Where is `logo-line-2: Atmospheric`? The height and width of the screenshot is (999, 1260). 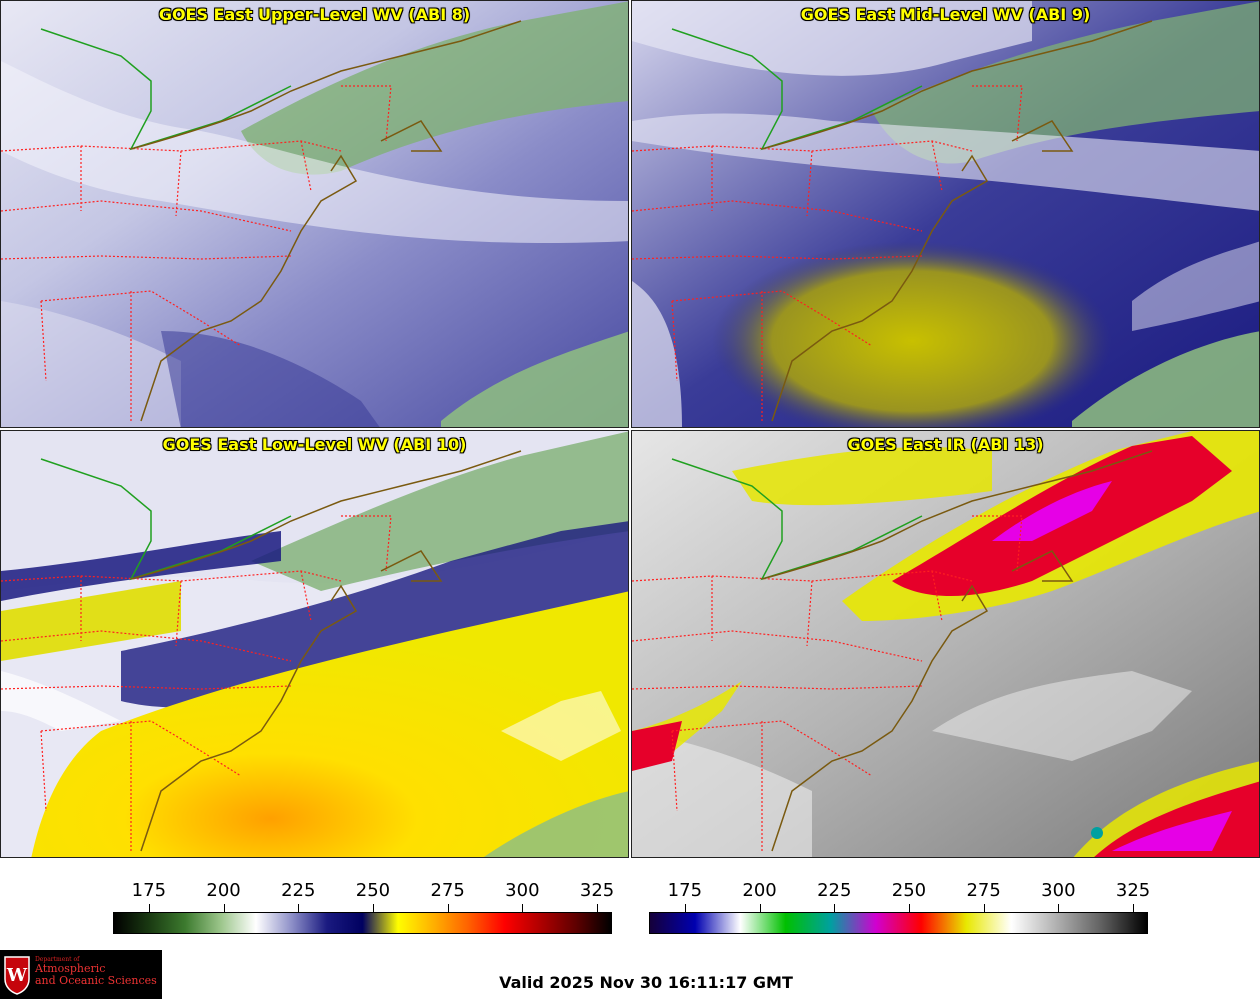 logo-line-2: Atmospheric is located at coordinates (70, 968).